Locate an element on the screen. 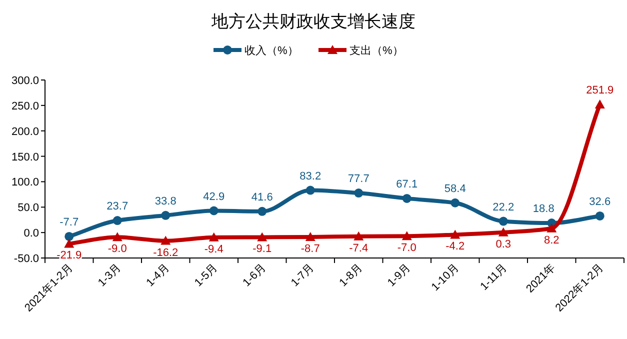  data-label: -16.2 is located at coordinates (165, 252).